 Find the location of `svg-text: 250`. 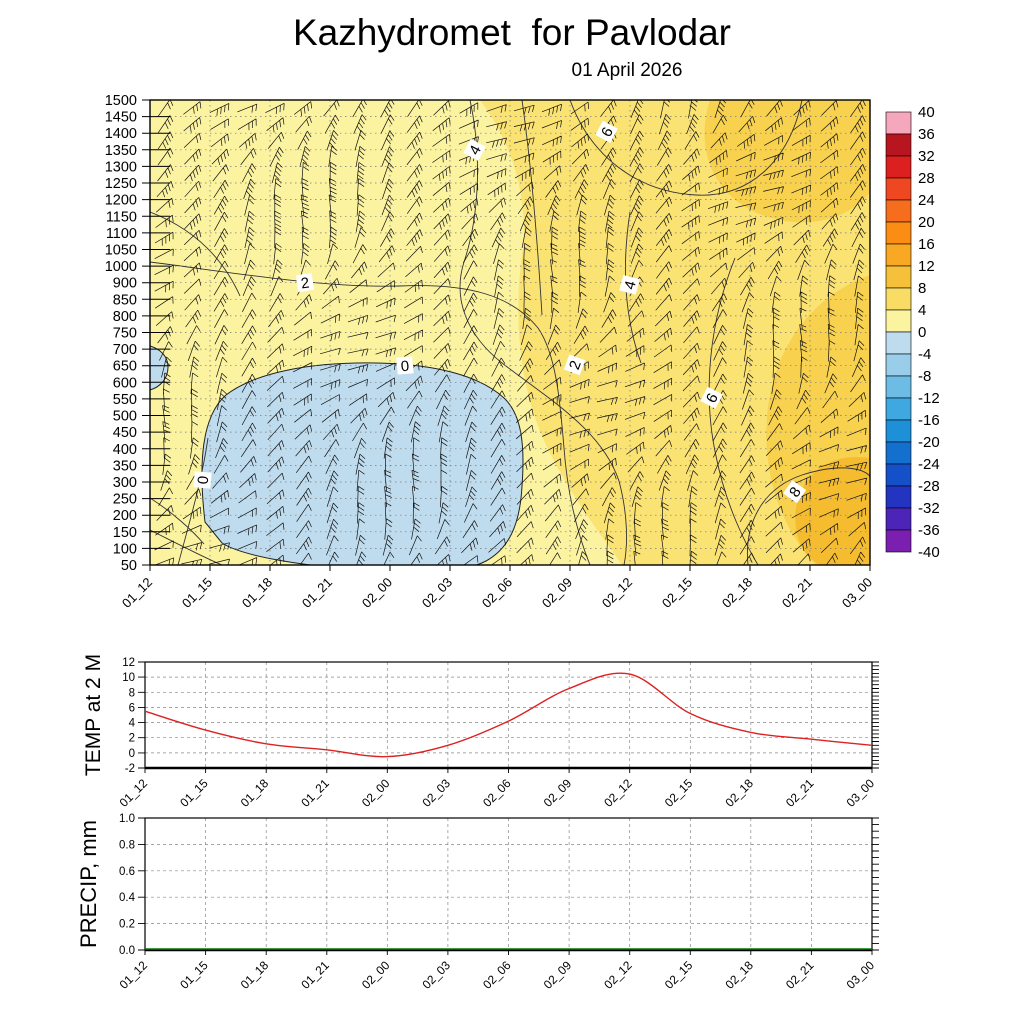

svg-text: 250 is located at coordinates (125, 500).